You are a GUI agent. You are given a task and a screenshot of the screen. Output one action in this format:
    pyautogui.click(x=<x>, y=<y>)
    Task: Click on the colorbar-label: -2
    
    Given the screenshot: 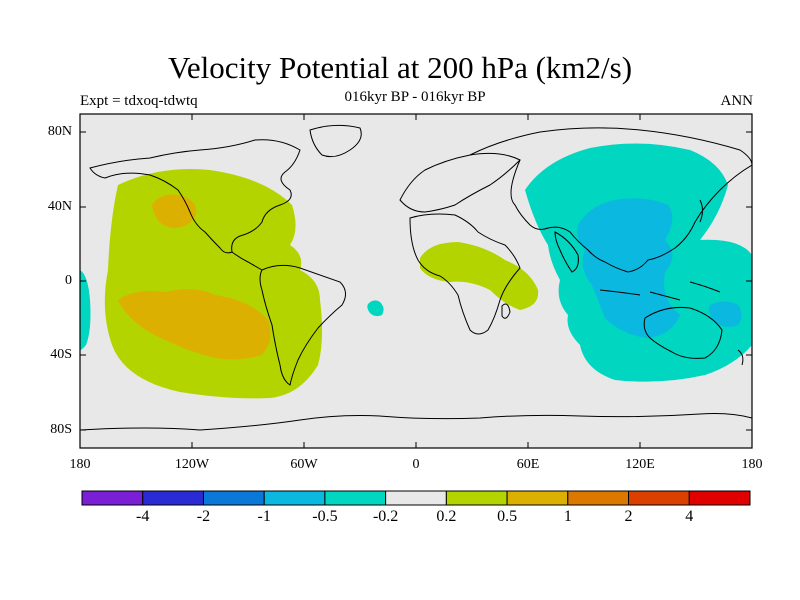 What is the action you would take?
    pyautogui.click(x=203, y=516)
    